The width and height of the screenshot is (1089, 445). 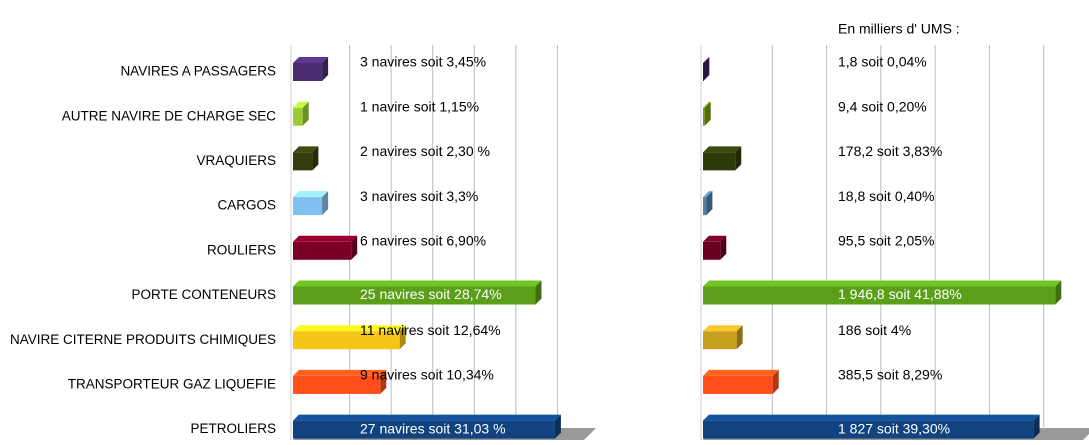 What do you see at coordinates (241, 249) in the screenshot?
I see `y-tick-label: ROULIERS` at bounding box center [241, 249].